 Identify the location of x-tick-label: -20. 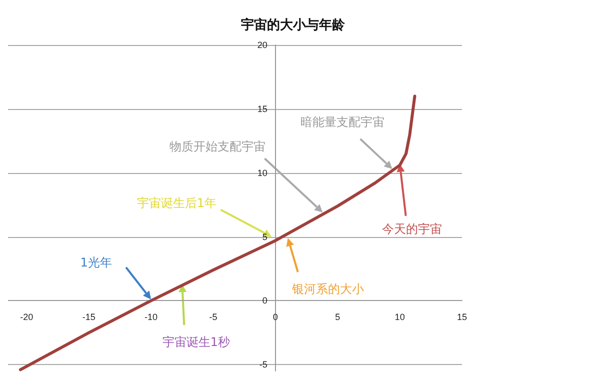
(27, 317).